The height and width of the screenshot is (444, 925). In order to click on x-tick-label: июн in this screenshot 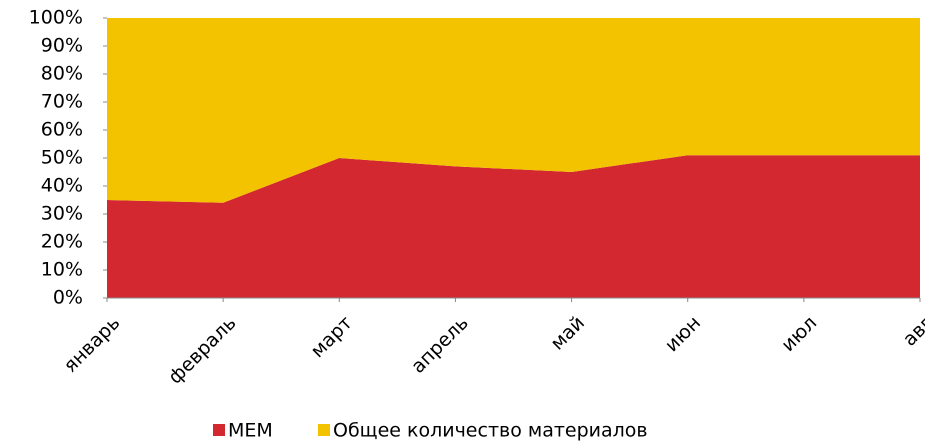, I will do `click(683, 334)`.